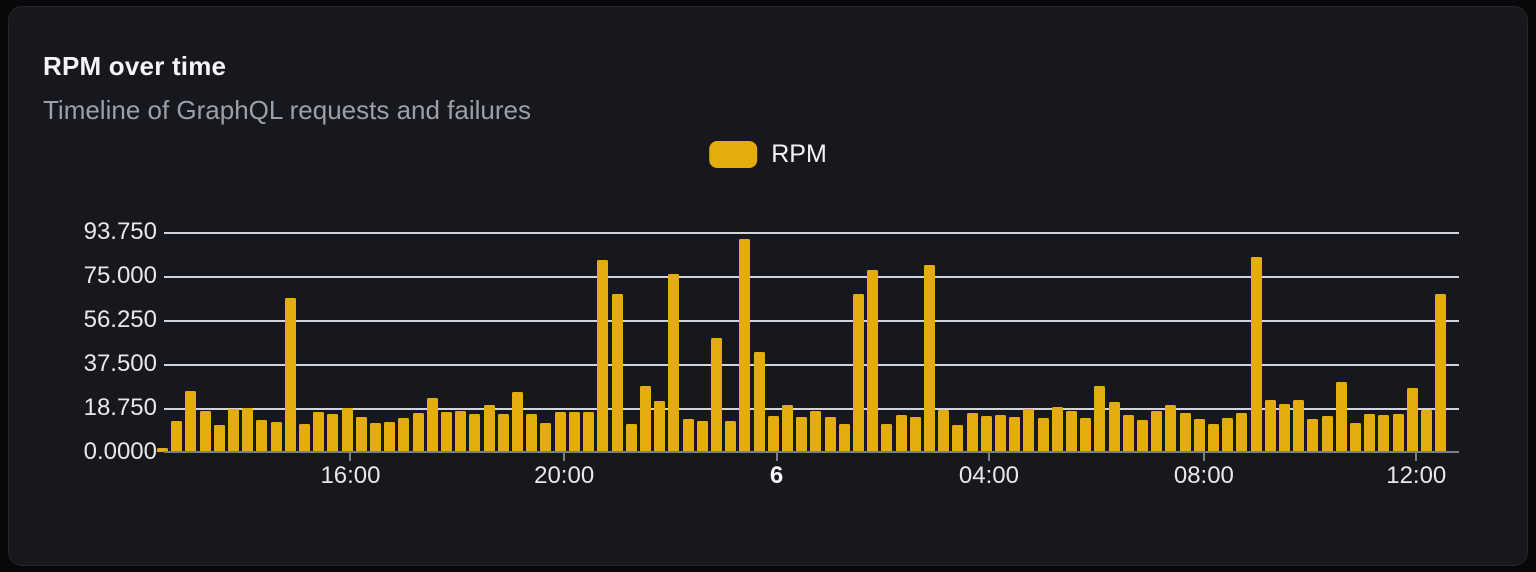 The width and height of the screenshot is (1536, 572). Describe the element at coordinates (120, 363) in the screenshot. I see `y-axis-label: 37.500` at that location.